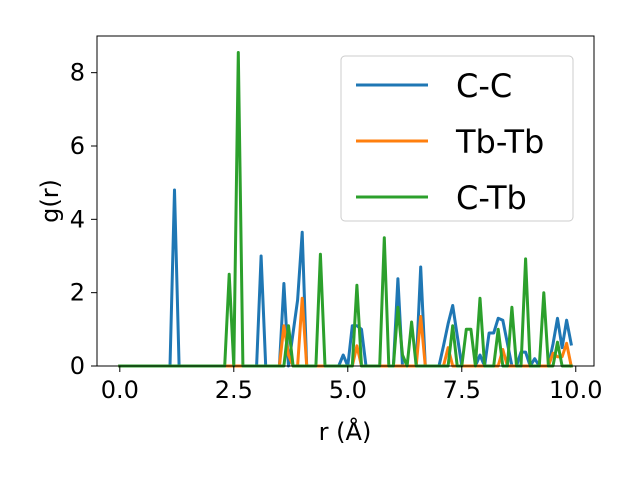 This screenshot has height=480, width=640. What do you see at coordinates (77, 366) in the screenshot?
I see `y-tick-label: 0` at bounding box center [77, 366].